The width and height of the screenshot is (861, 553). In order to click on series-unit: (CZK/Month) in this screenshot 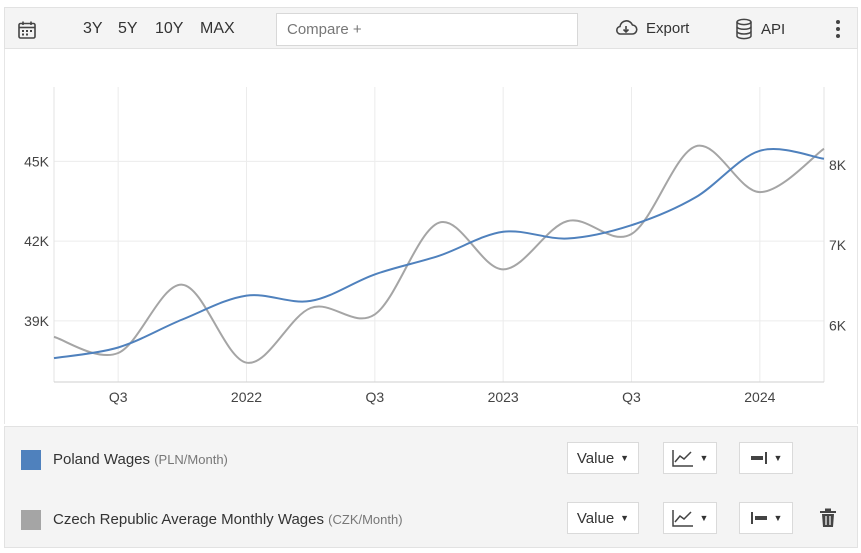, I will do `click(365, 519)`.